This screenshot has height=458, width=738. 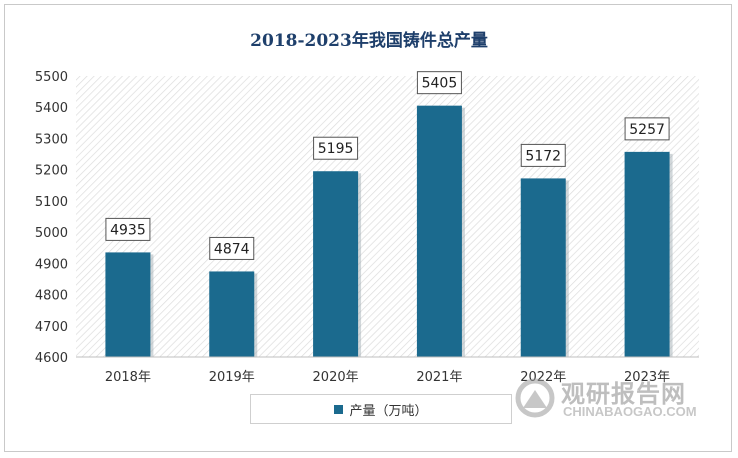 I want to click on y-tick-label: 5300, so click(x=51, y=139).